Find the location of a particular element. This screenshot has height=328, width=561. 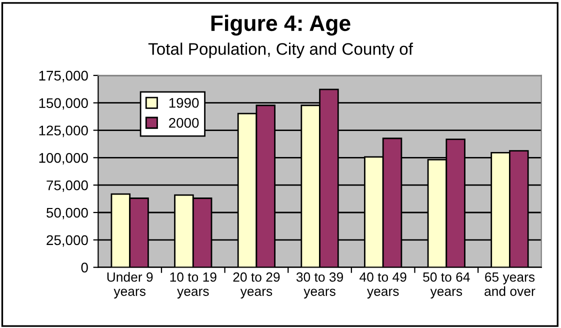

y-tick-label: 150,000 is located at coordinates (63, 104).